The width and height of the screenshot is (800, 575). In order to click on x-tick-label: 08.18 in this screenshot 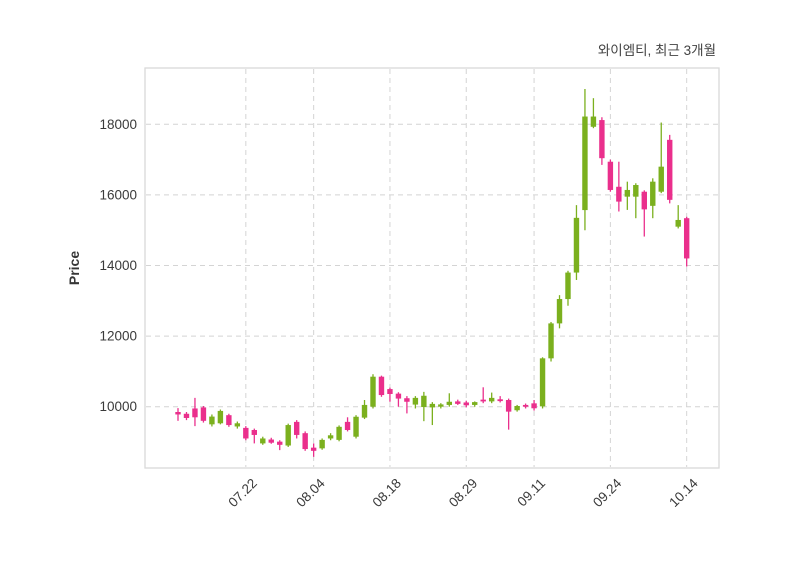, I will do `click(387, 493)`.